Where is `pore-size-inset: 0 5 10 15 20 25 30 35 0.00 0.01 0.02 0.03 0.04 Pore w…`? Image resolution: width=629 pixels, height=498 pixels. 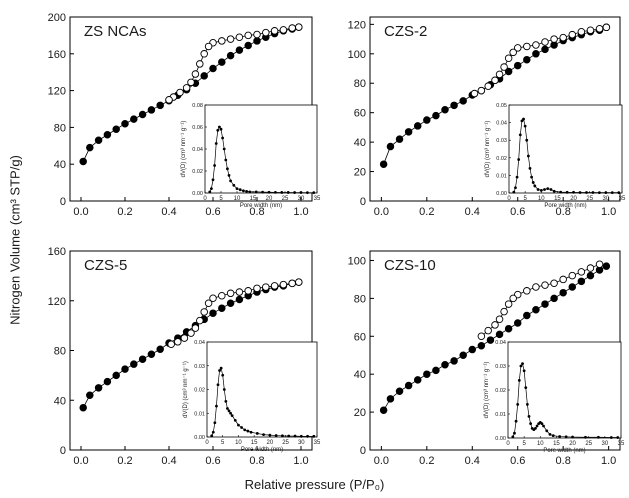 pore-size-inset: 0 5 10 15 20 25 30 35 0.00 0.01 0.02 0.03 0.04 Pore w… is located at coordinates (554, 397).